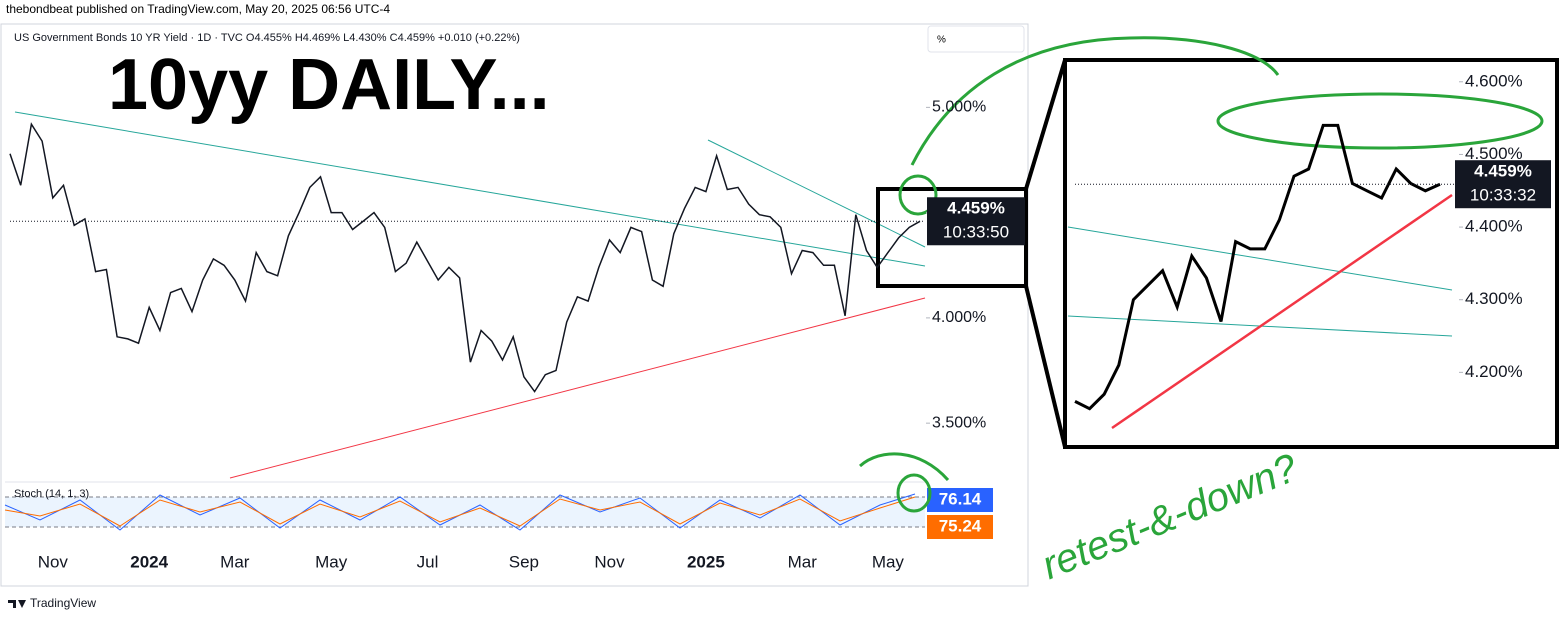 This screenshot has width=1568, height=630. I want to click on unit-box-text: %, so click(941, 40).